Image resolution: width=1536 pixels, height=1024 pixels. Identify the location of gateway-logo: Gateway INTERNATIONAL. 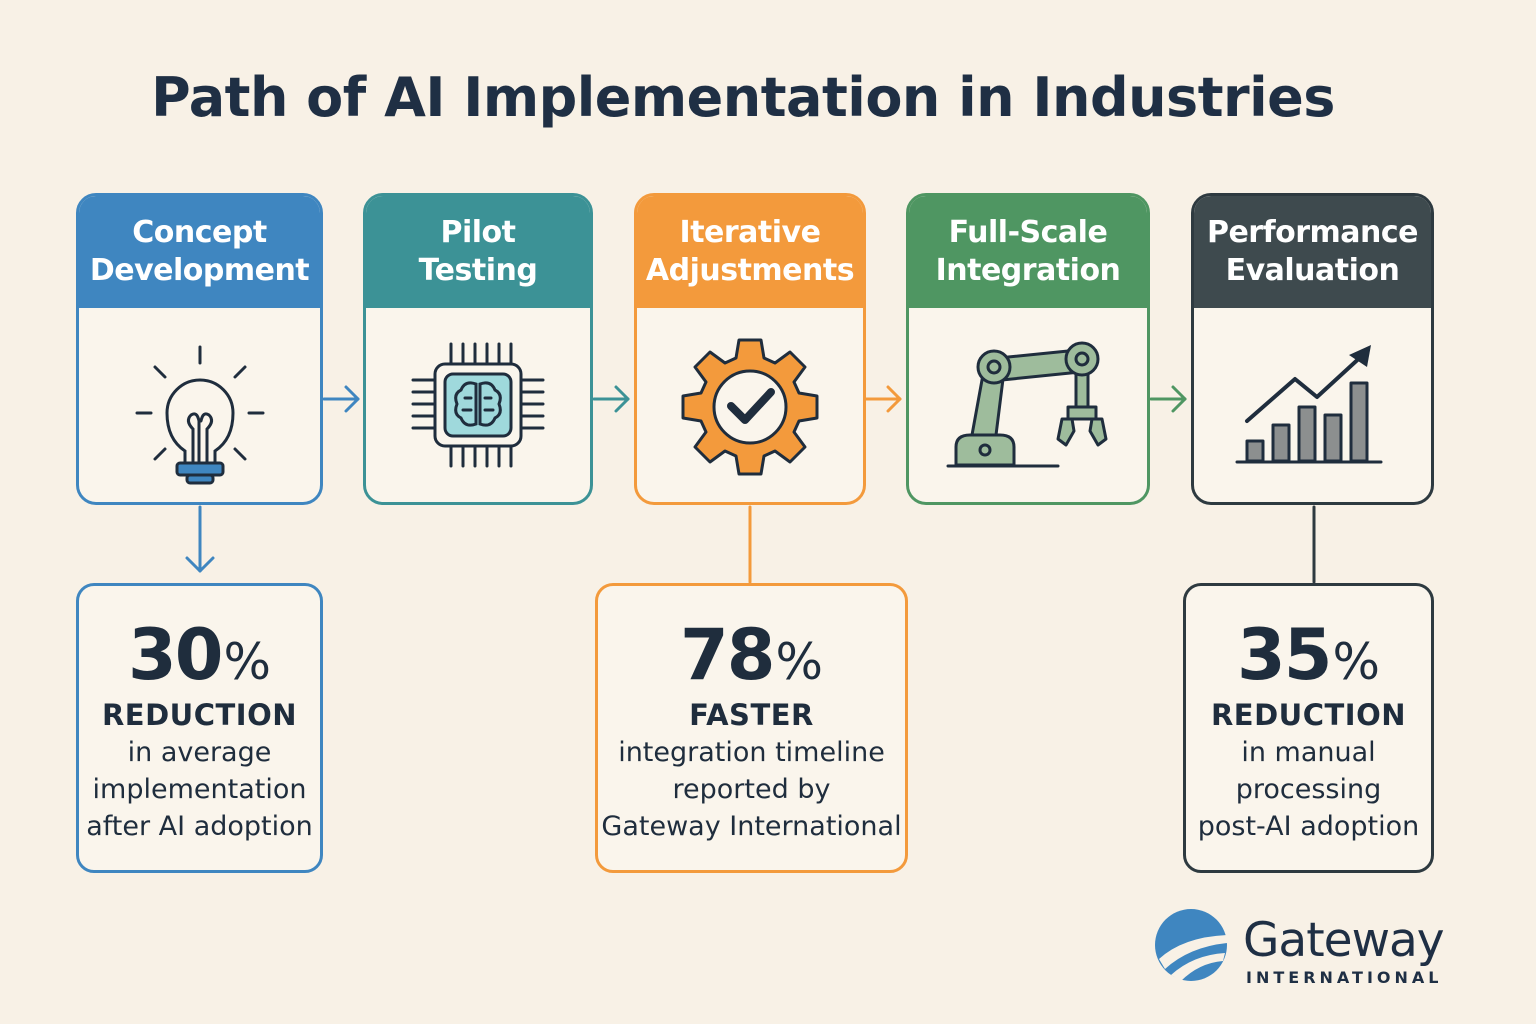
(1303, 950).